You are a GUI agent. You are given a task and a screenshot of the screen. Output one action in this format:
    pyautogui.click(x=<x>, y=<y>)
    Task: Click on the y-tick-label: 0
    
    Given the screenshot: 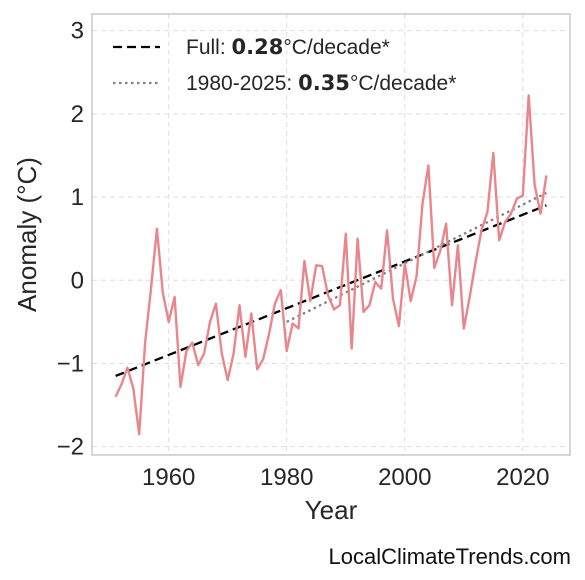 What is the action you would take?
    pyautogui.click(x=77, y=280)
    